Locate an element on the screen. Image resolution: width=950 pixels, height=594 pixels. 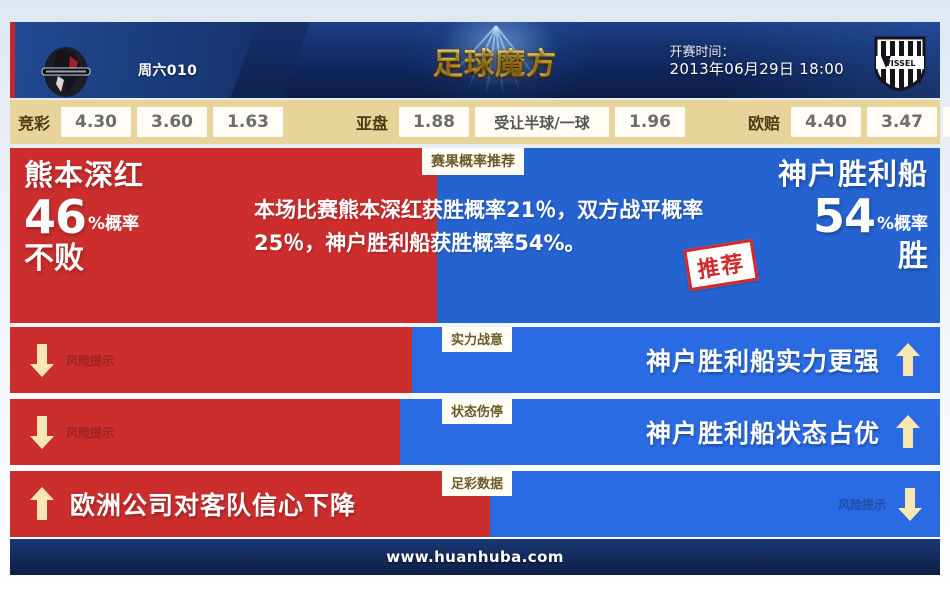
odds-cell-european-draw: 3.47 is located at coordinates (902, 122).